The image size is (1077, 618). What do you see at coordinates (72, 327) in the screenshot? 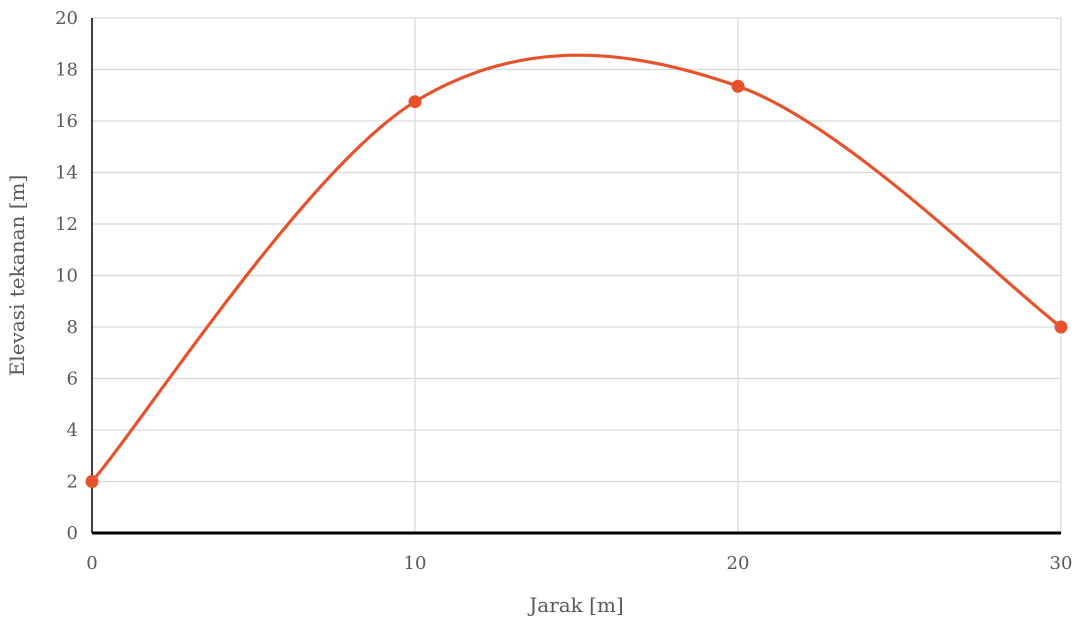
I see `y-tick-label: 8` at bounding box center [72, 327].